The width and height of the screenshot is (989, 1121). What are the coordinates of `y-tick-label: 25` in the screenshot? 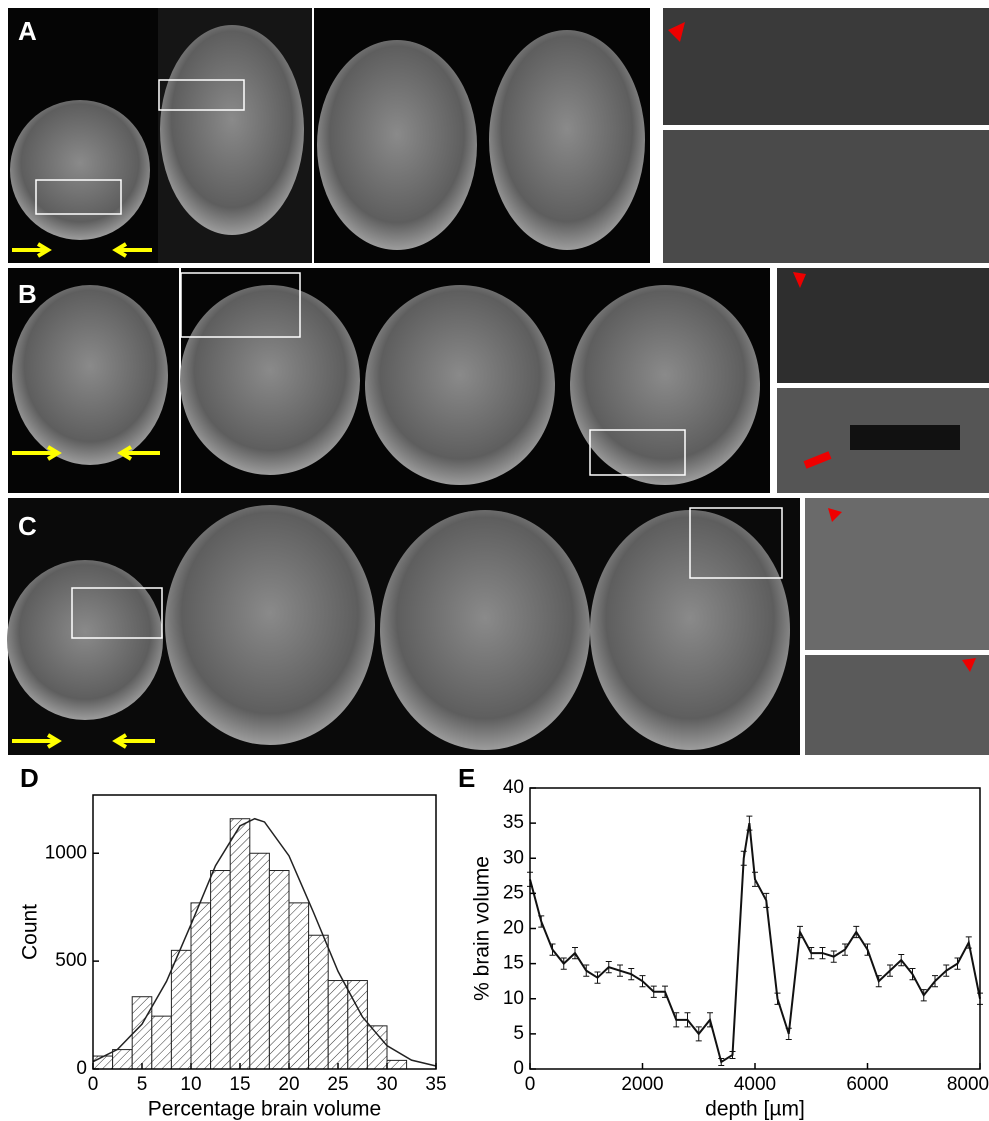 It's located at (513, 892).